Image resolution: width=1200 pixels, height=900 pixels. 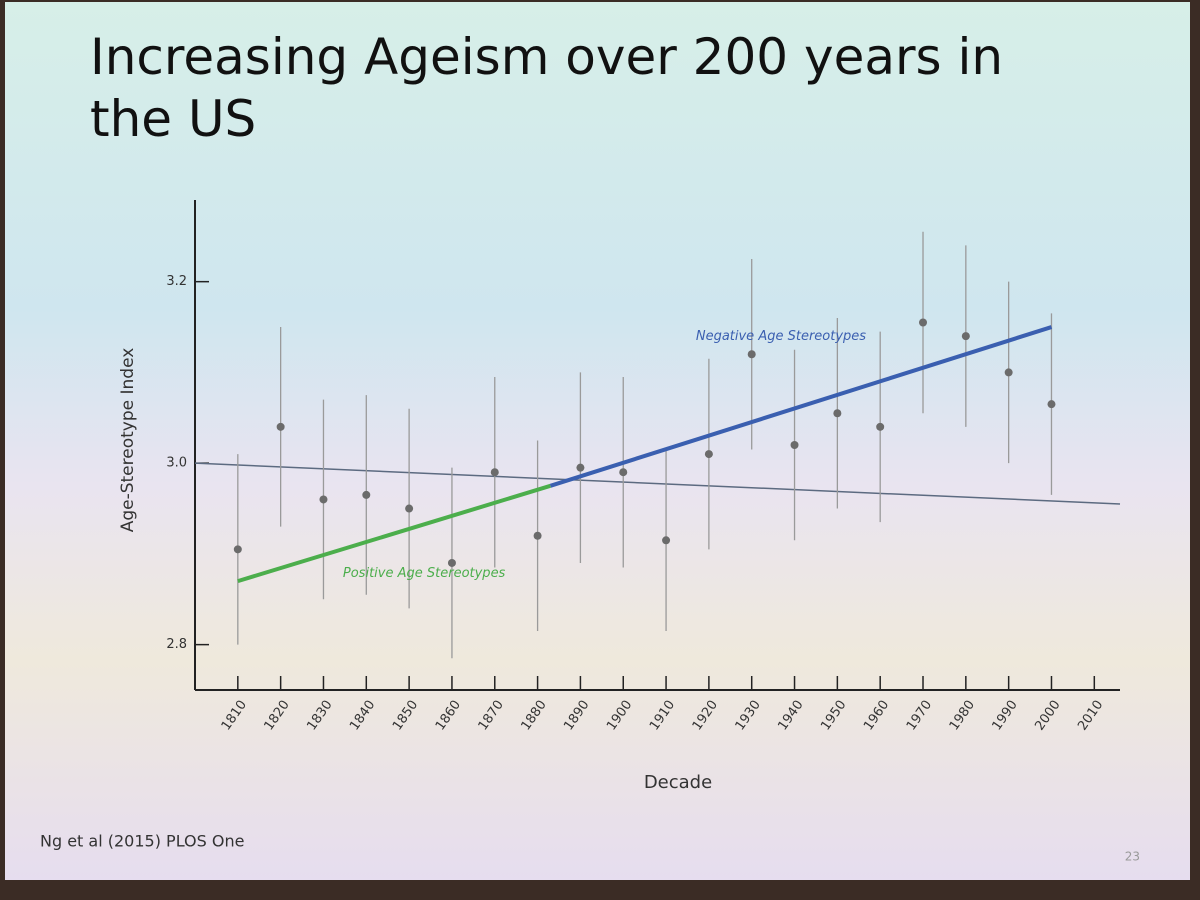 I want to click on source: Ng et al (2015) PLOS One, so click(x=142, y=841).